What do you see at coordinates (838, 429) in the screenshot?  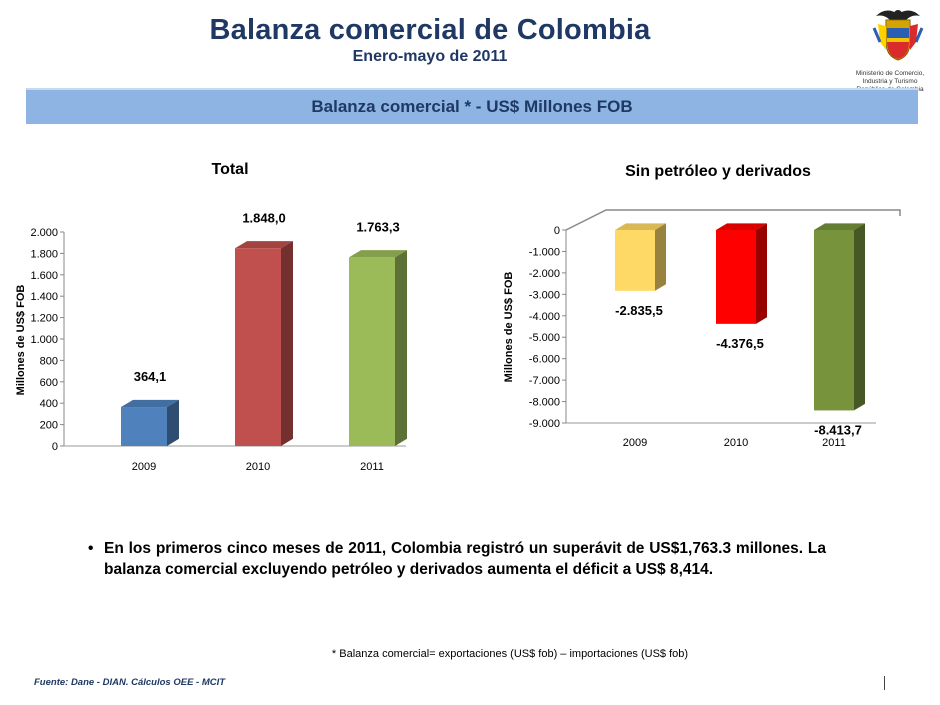 I see `data-label-2011: -8.413,7` at bounding box center [838, 429].